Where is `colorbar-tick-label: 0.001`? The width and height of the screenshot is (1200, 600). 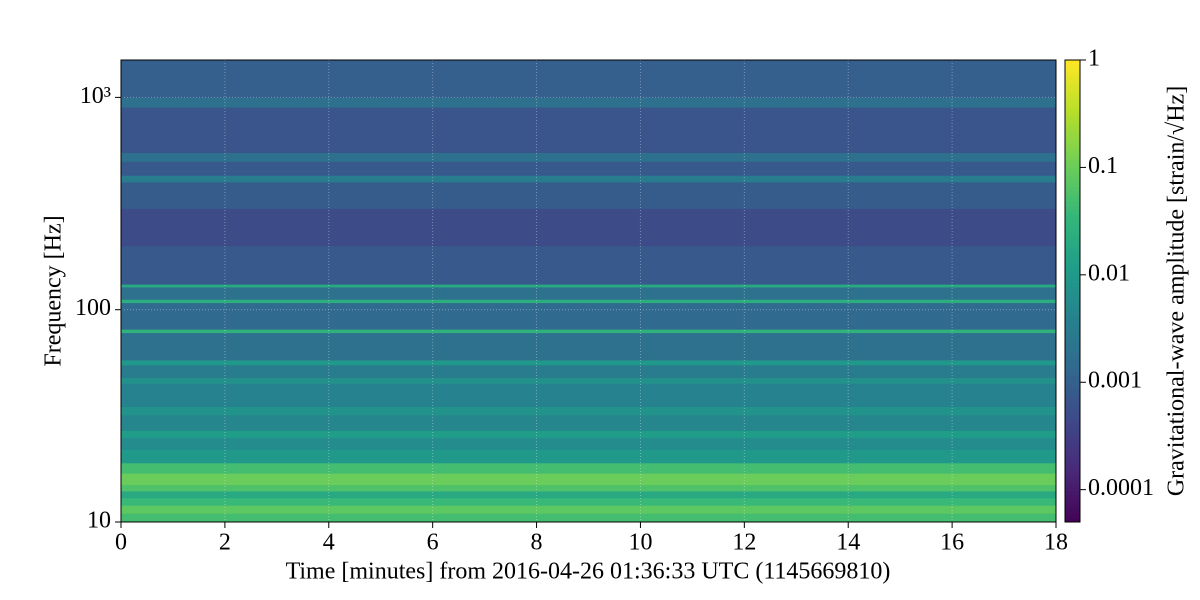
colorbar-tick-label: 0.001 is located at coordinates (1115, 381).